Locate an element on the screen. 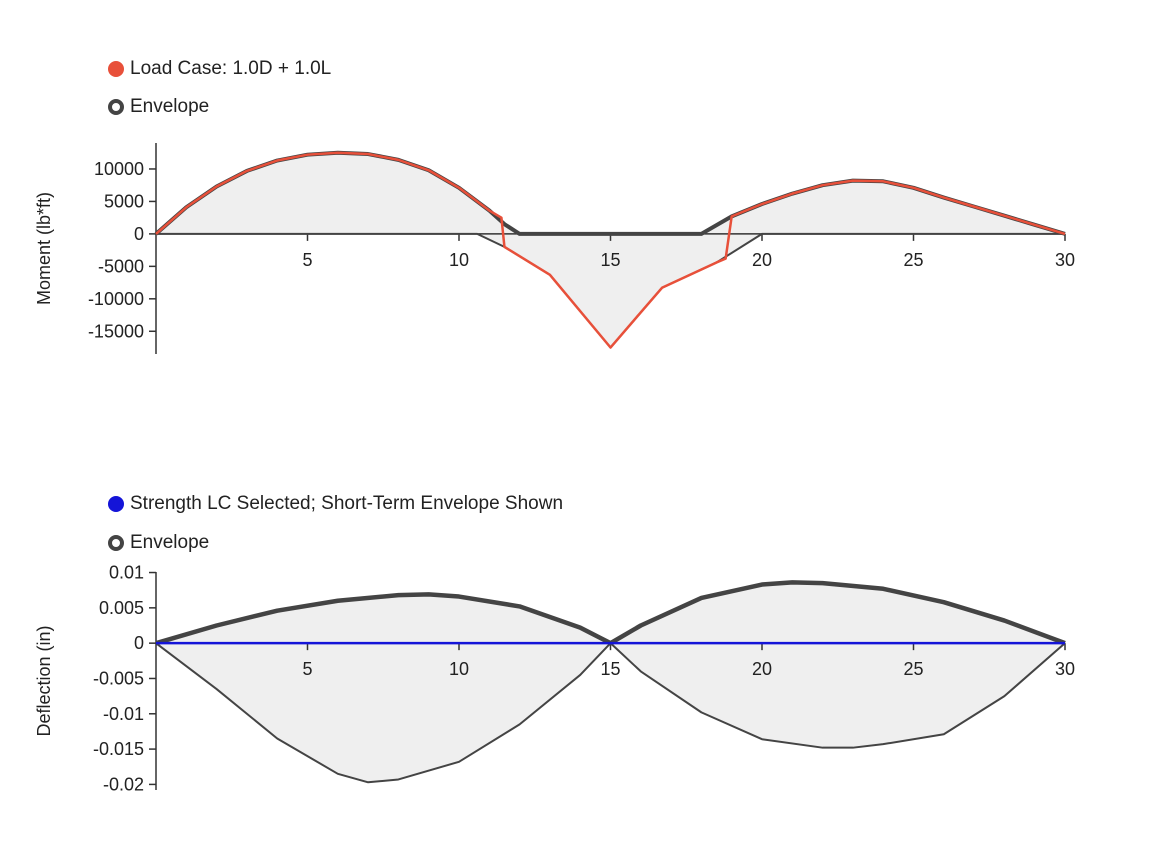 This screenshot has height=852, width=1150. y-tick-label: 10000 is located at coordinates (119, 169).